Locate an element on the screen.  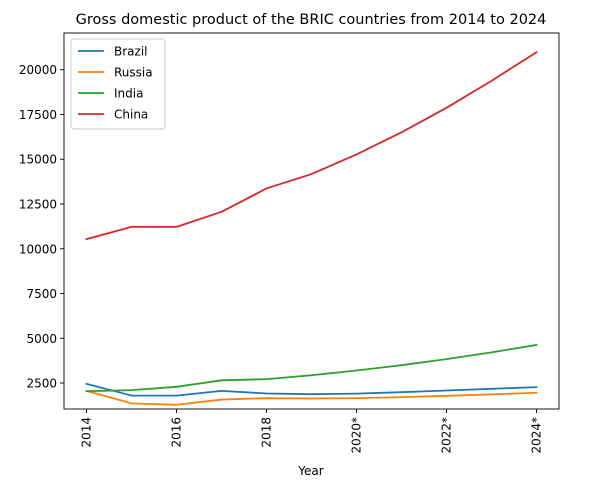
y-tick-label: 7500 is located at coordinates (41, 294).